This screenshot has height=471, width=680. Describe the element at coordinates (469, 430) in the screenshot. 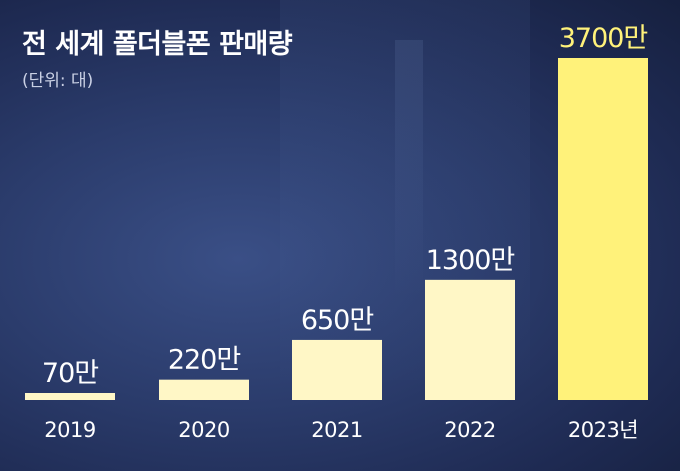

I see `x-tick-2022: 2022` at that location.